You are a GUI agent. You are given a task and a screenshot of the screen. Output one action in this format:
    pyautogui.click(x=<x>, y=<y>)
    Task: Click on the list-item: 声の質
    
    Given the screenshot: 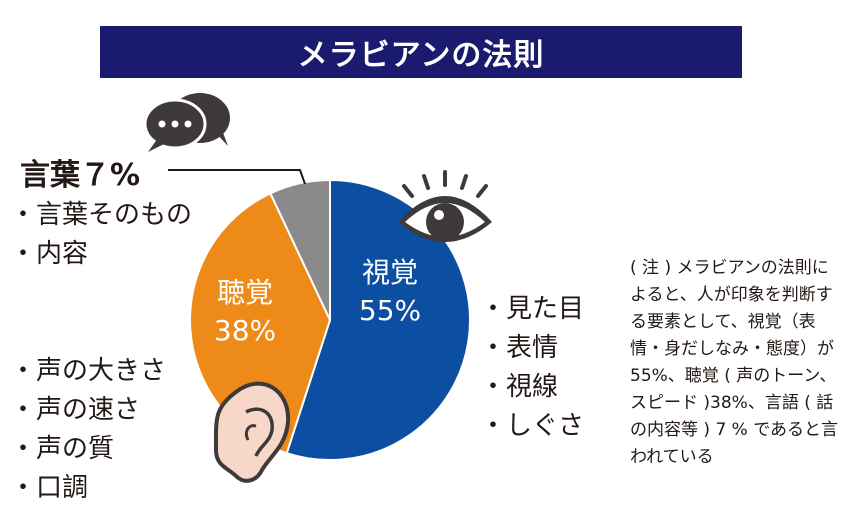 What is the action you would take?
    pyautogui.click(x=88, y=449)
    